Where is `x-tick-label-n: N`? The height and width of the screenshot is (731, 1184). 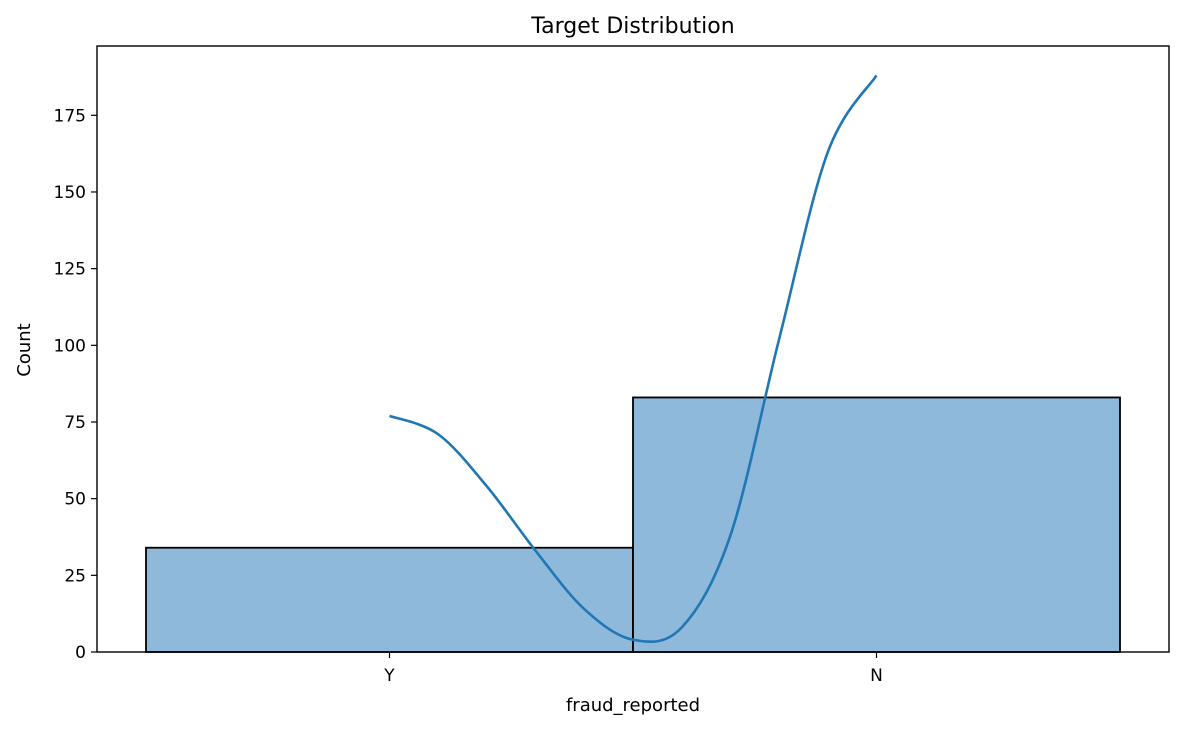 x-tick-label-n: N is located at coordinates (876, 676).